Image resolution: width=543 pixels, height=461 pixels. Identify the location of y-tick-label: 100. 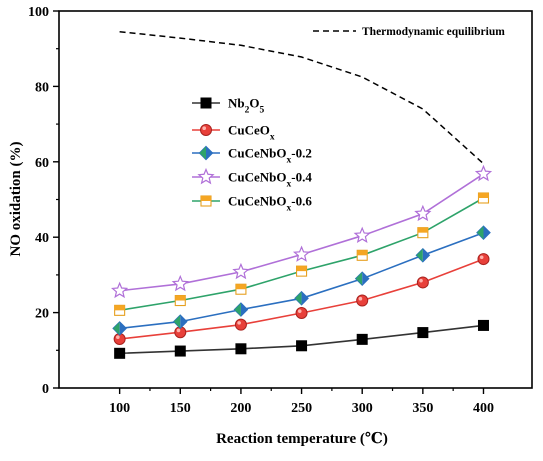
(38, 12).